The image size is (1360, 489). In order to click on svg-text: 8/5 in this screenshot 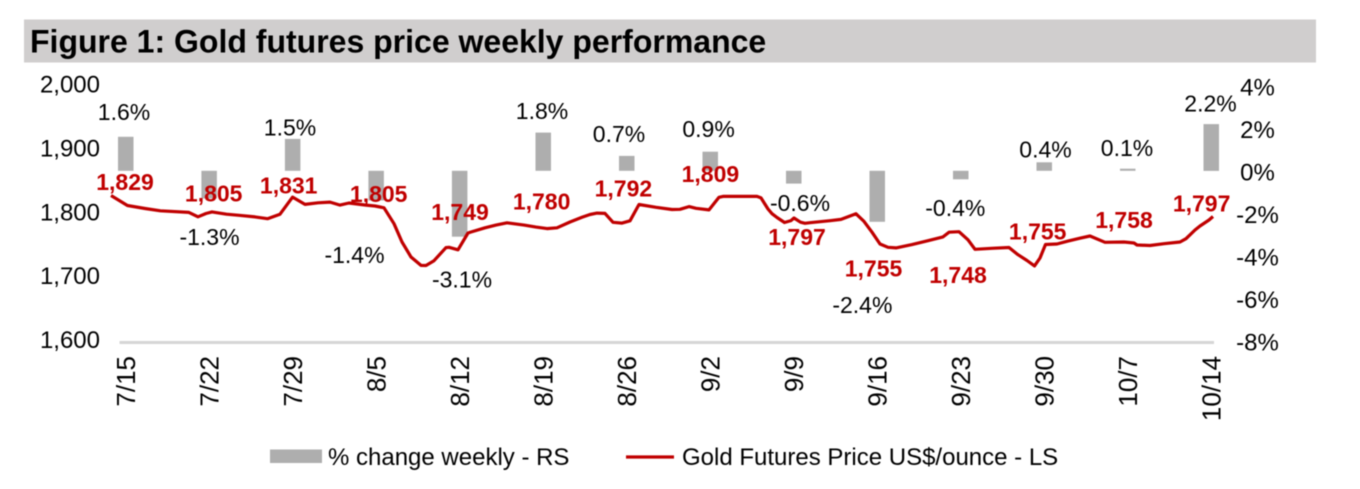, I will do `click(377, 374)`.